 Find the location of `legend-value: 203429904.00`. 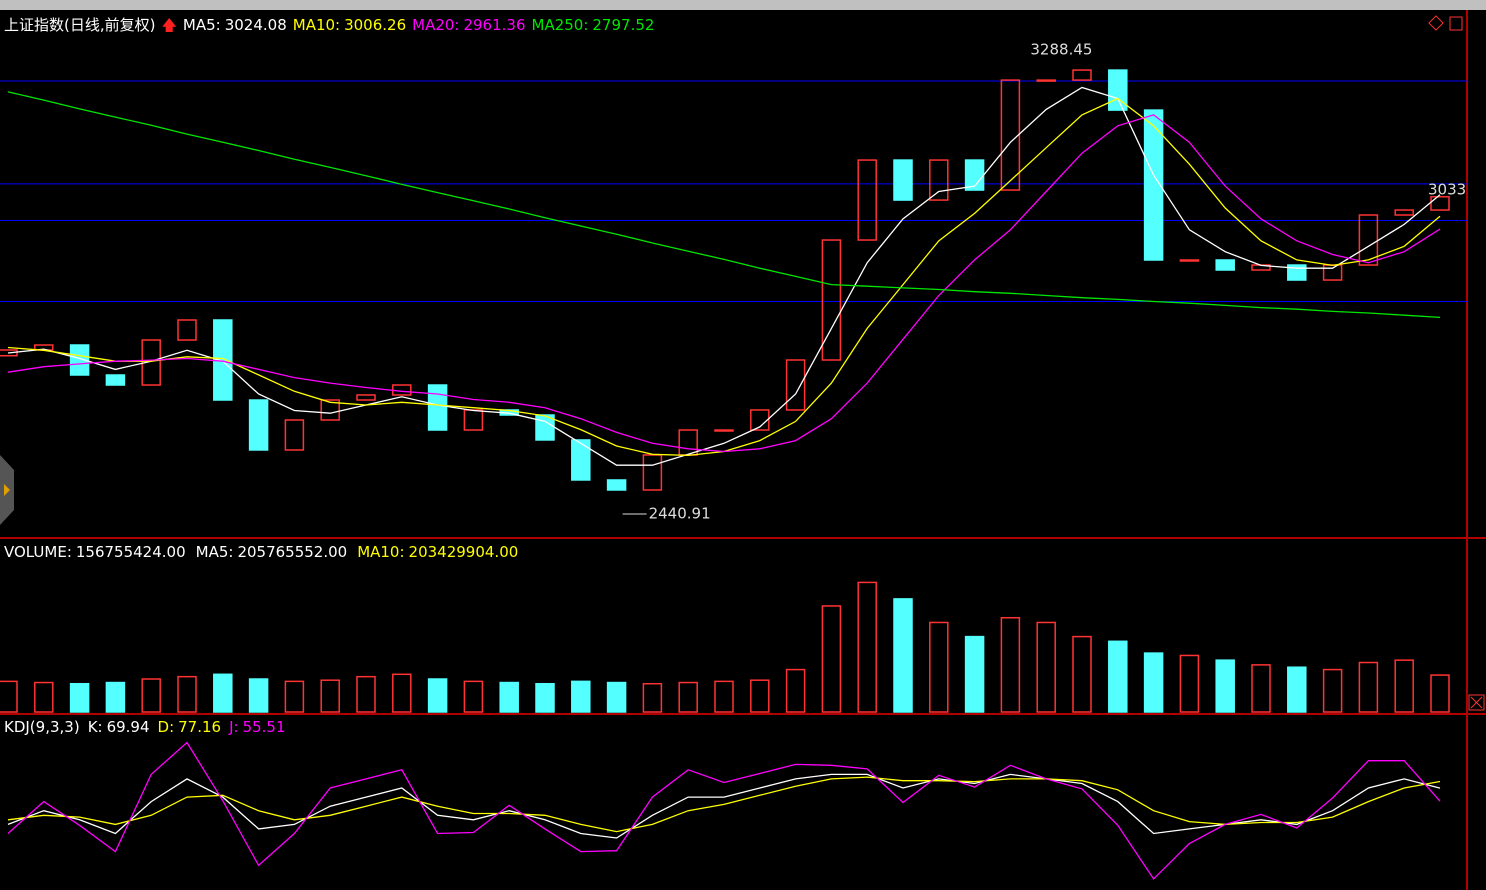

legend-value: 203429904.00 is located at coordinates (464, 552).